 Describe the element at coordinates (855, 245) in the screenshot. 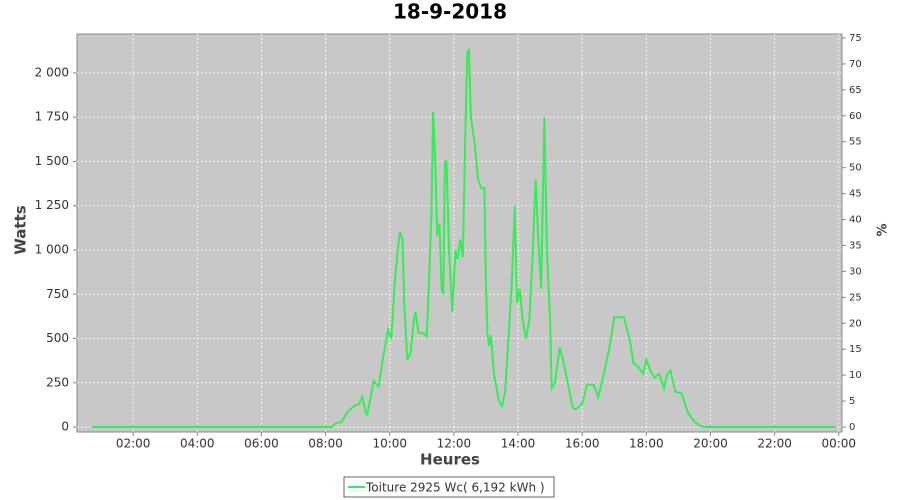

I see `y2-tick-label: 35` at that location.